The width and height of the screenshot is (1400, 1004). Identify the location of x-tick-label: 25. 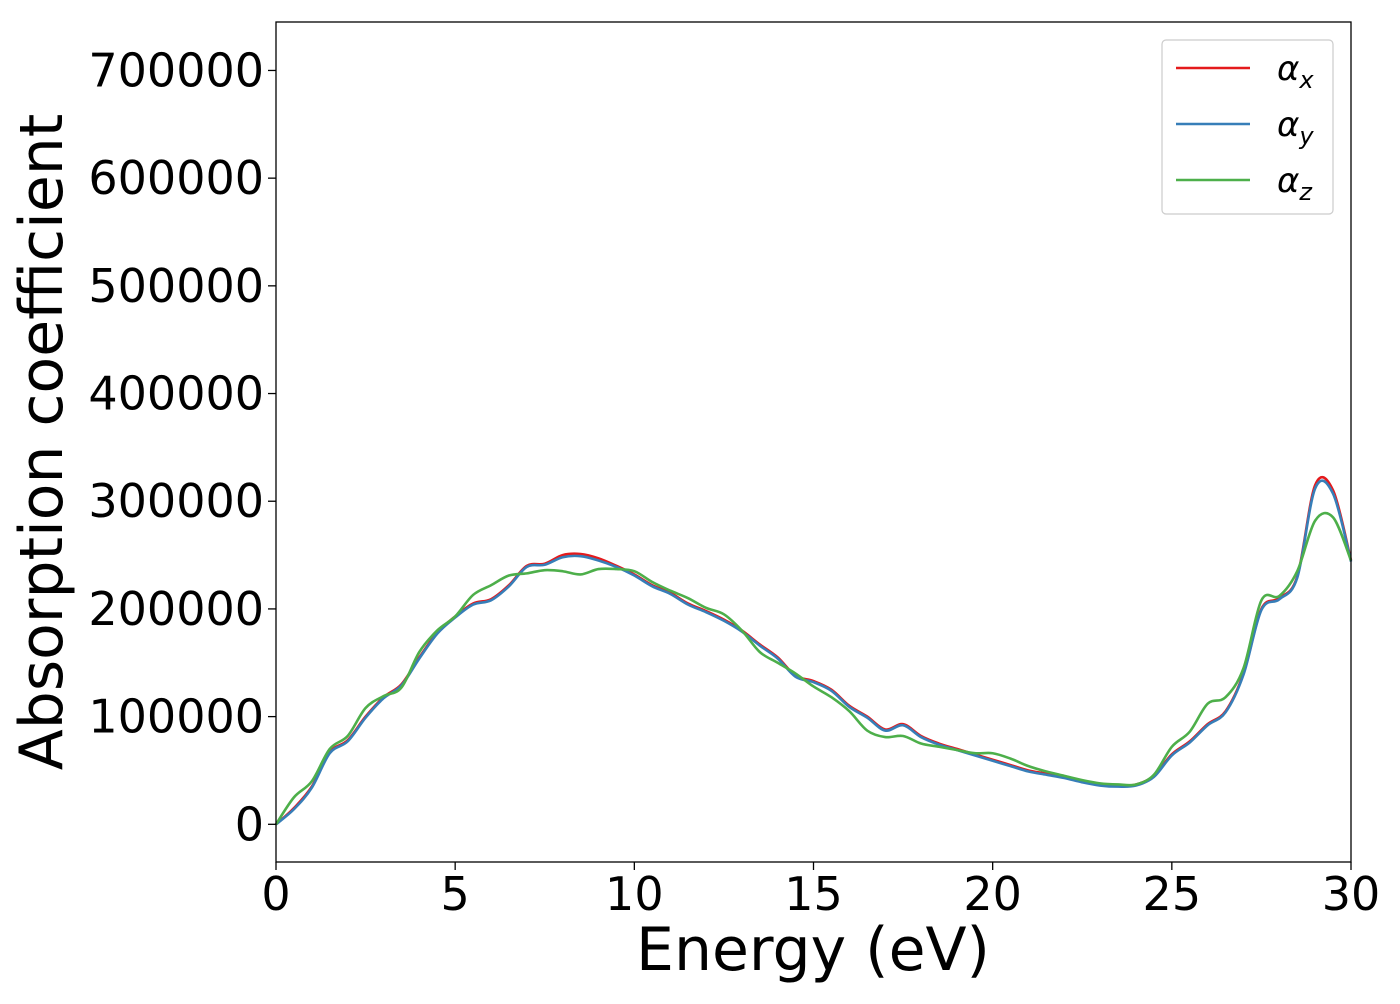
(1172, 894).